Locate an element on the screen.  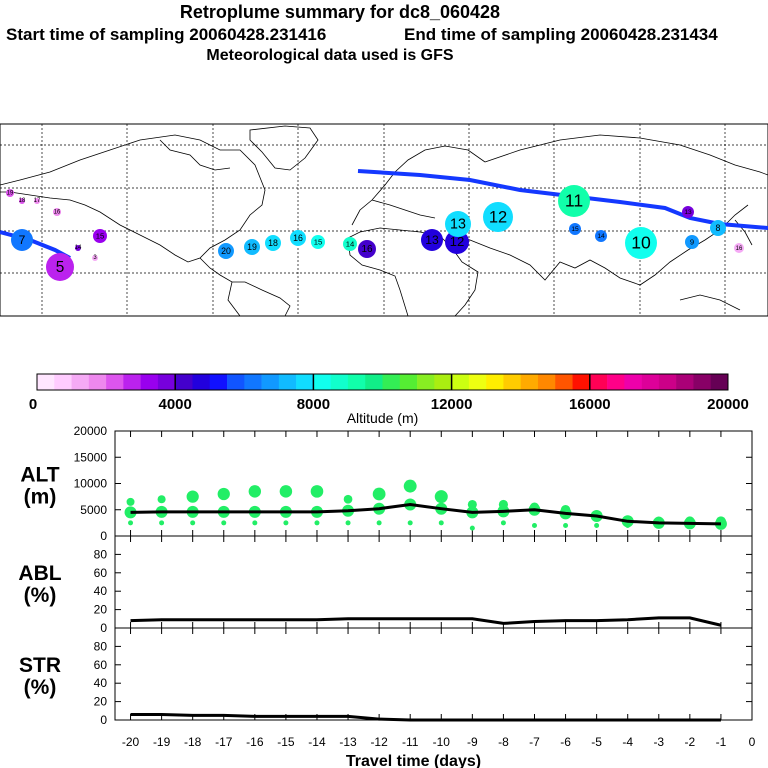
x-tick-label: -10 is located at coordinates (442, 742).